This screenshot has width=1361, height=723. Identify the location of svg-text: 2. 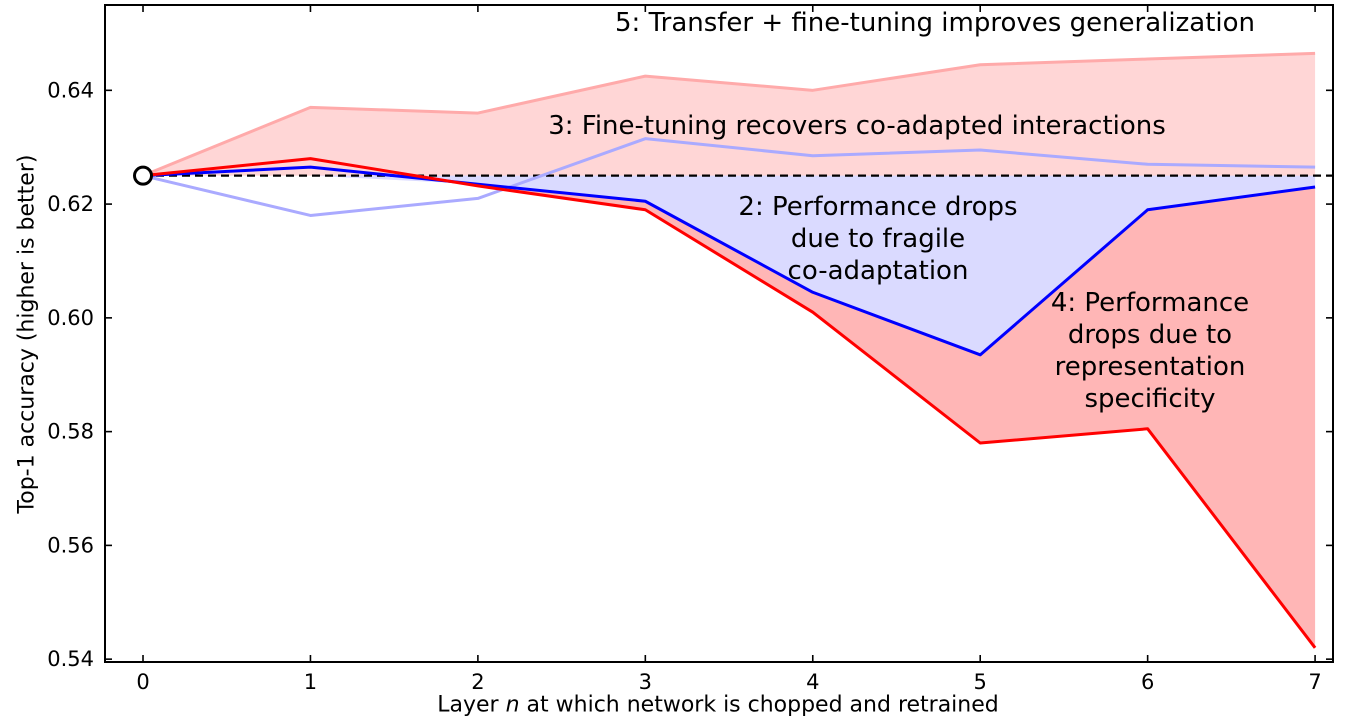
(477, 682).